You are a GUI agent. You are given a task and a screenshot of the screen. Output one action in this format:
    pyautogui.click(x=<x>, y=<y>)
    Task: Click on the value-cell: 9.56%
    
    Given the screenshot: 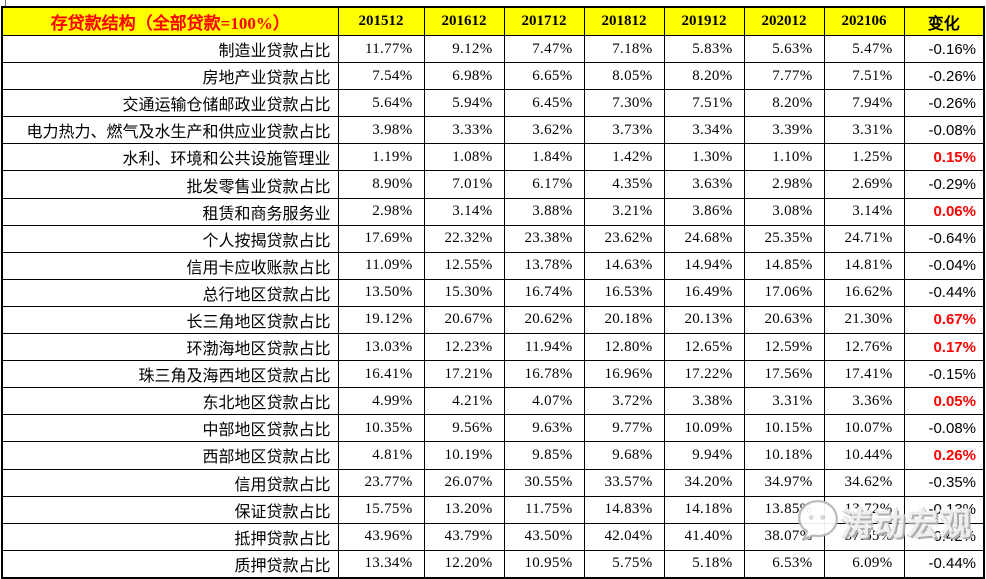 What is the action you would take?
    pyautogui.click(x=464, y=428)
    